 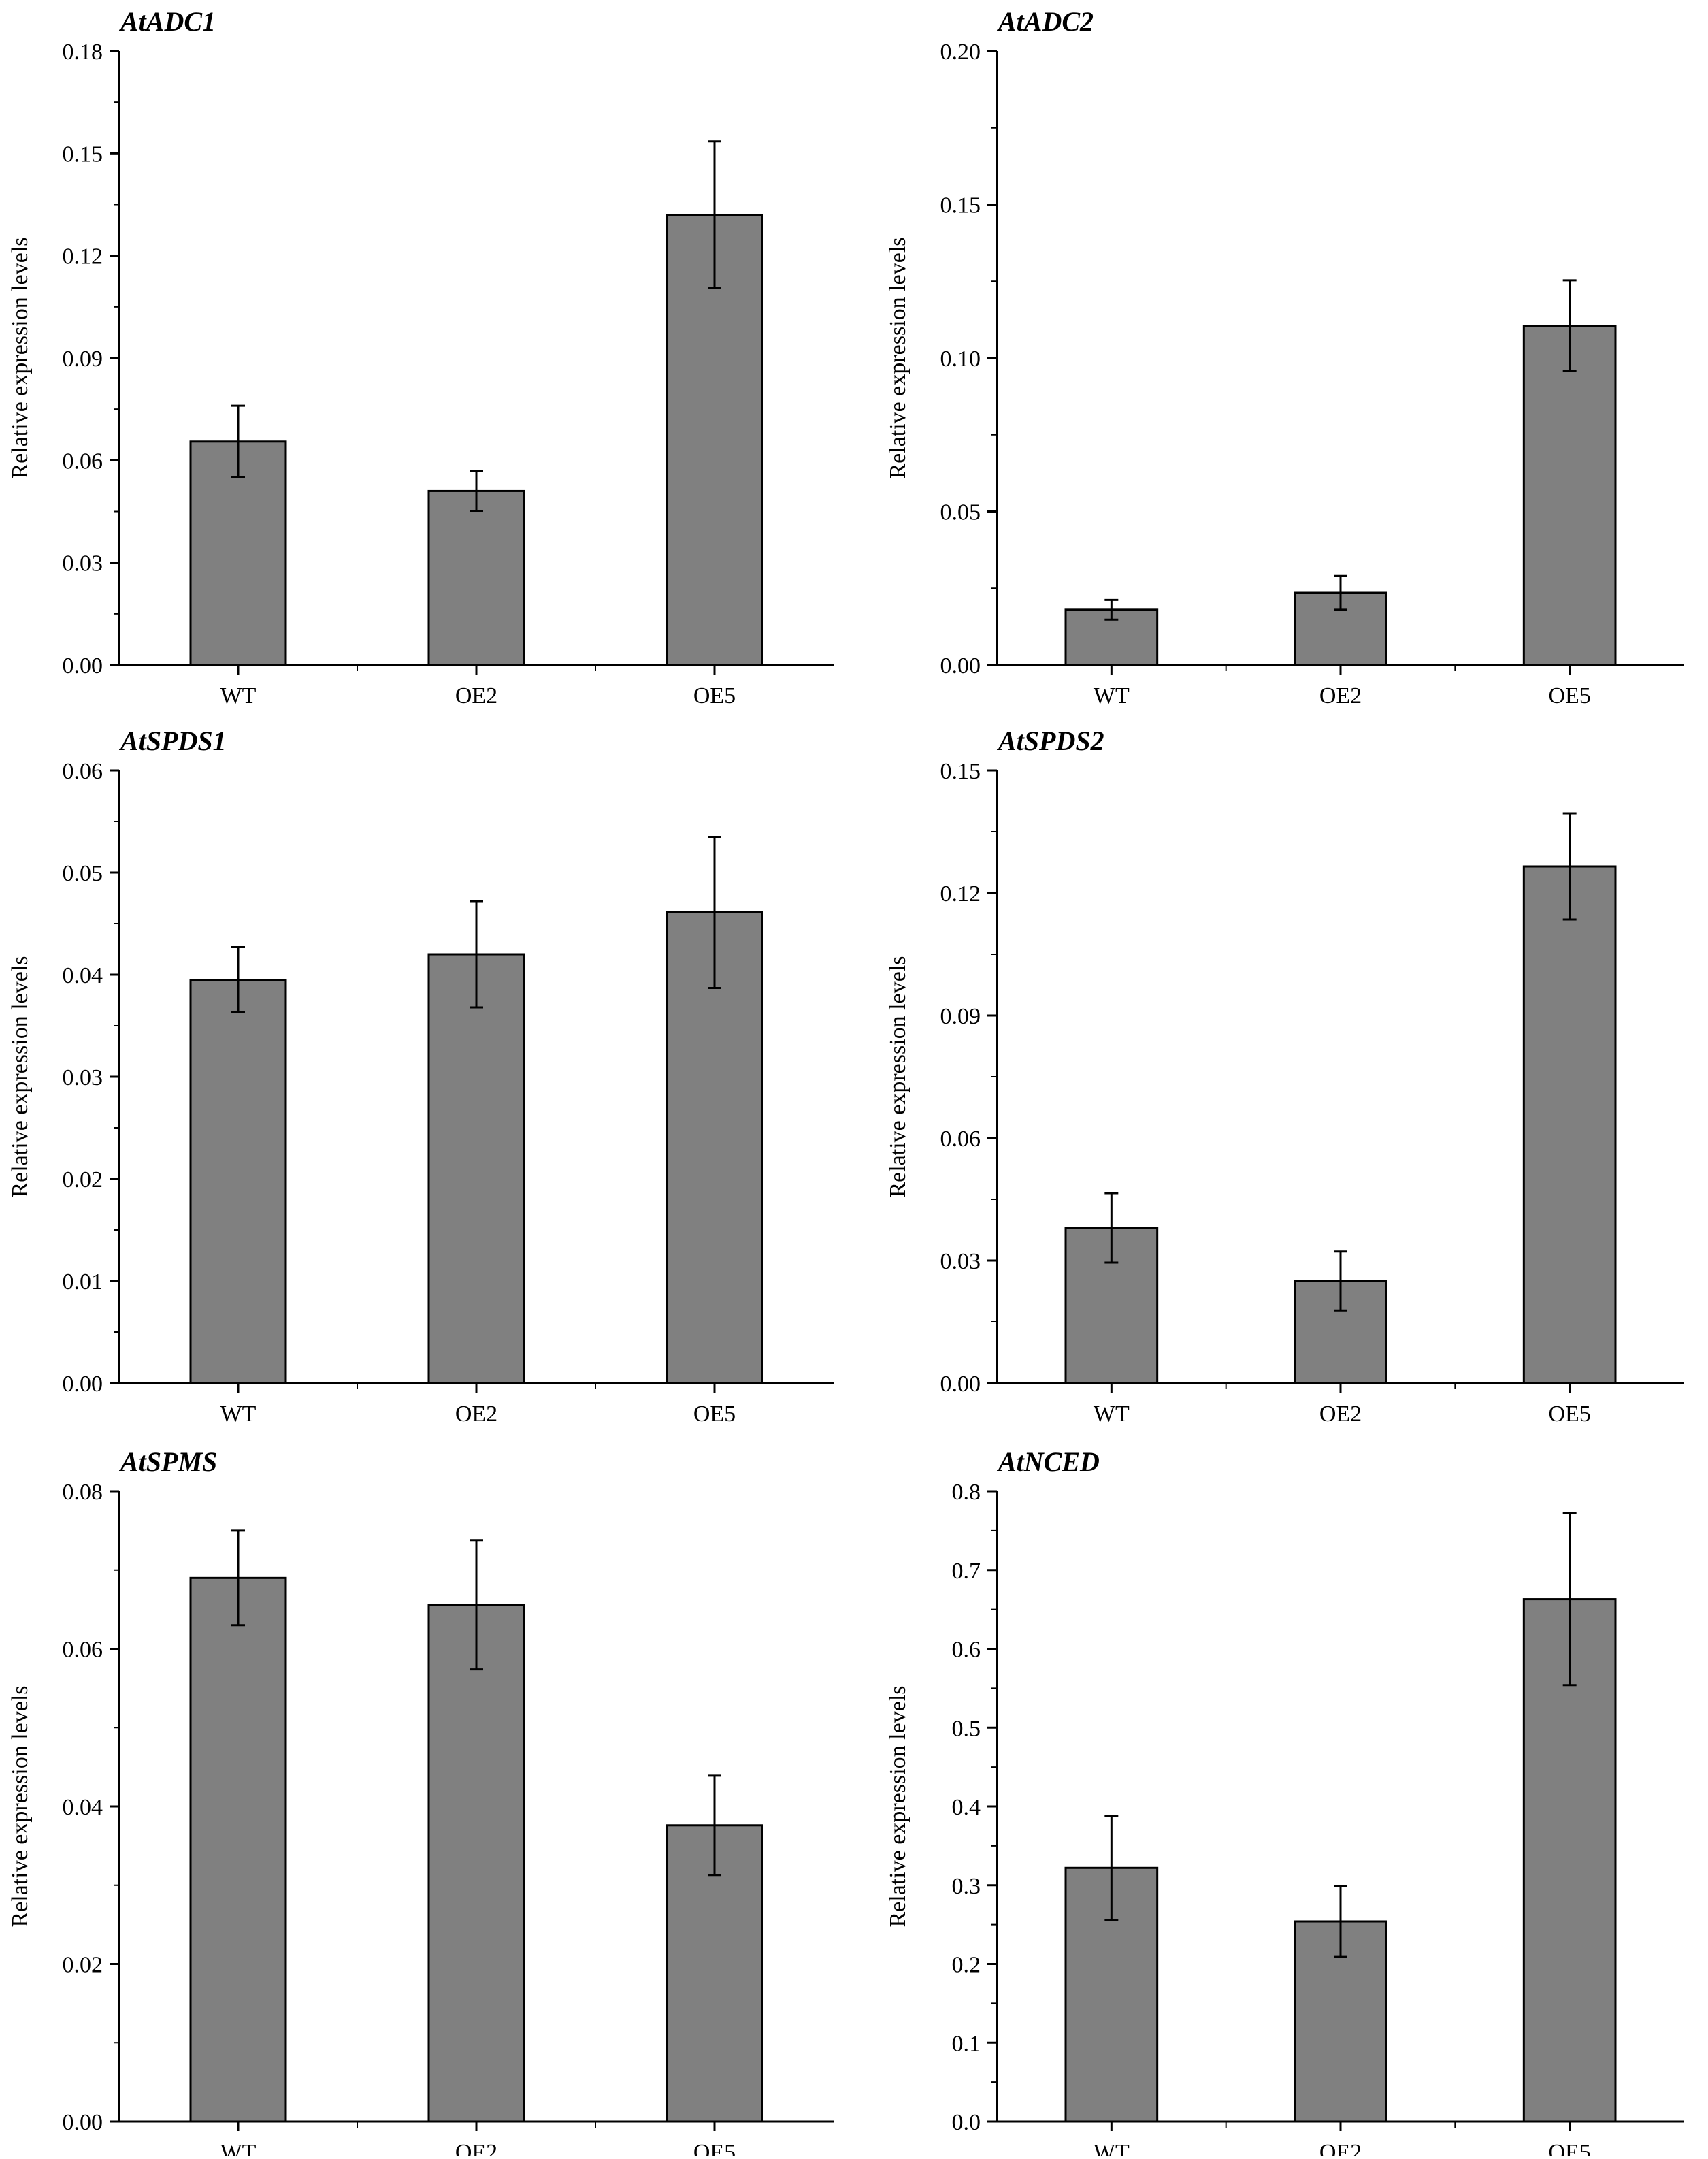 I want to click on y-tick-label: 0.08, so click(x=83, y=1492).